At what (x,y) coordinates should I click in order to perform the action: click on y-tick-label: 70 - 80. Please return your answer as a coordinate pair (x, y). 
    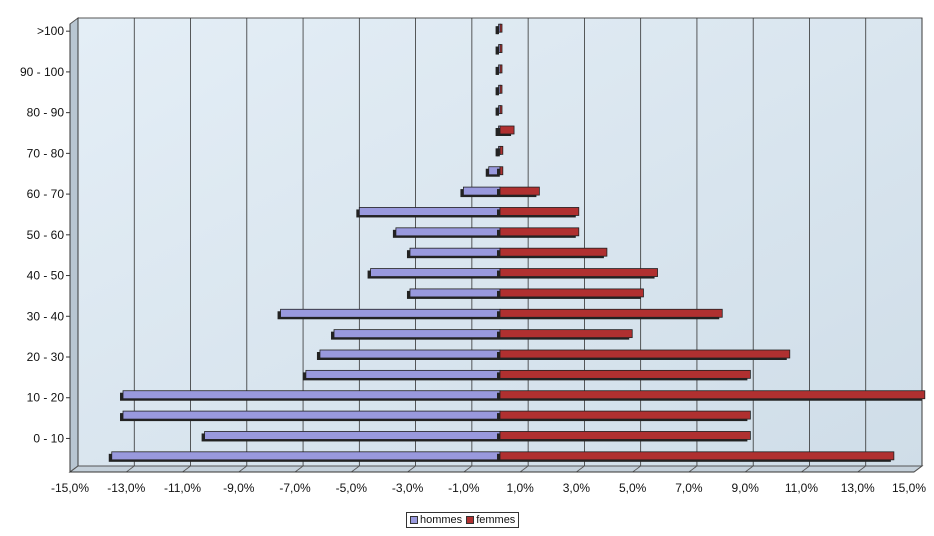
    Looking at the image, I should click on (46, 153).